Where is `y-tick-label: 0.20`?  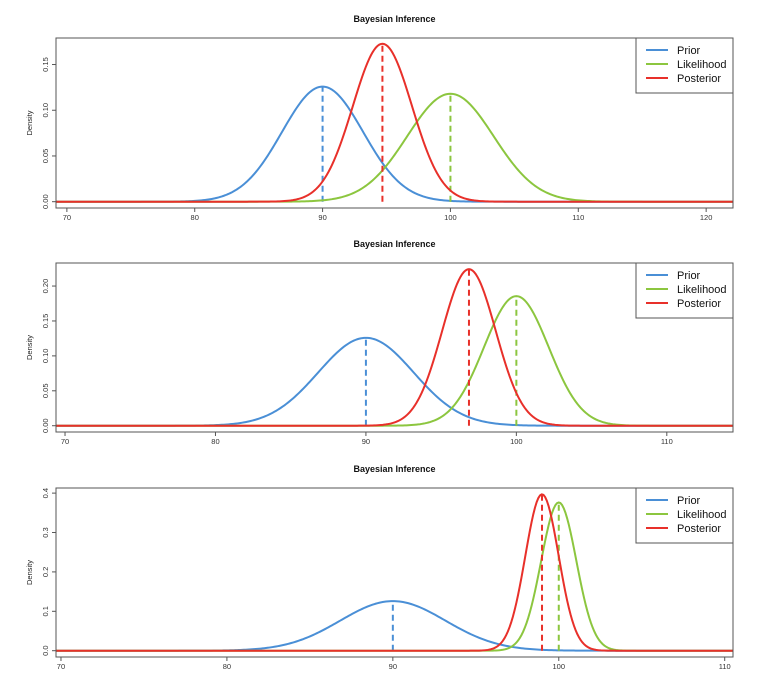
y-tick-label: 0.20 is located at coordinates (45, 286).